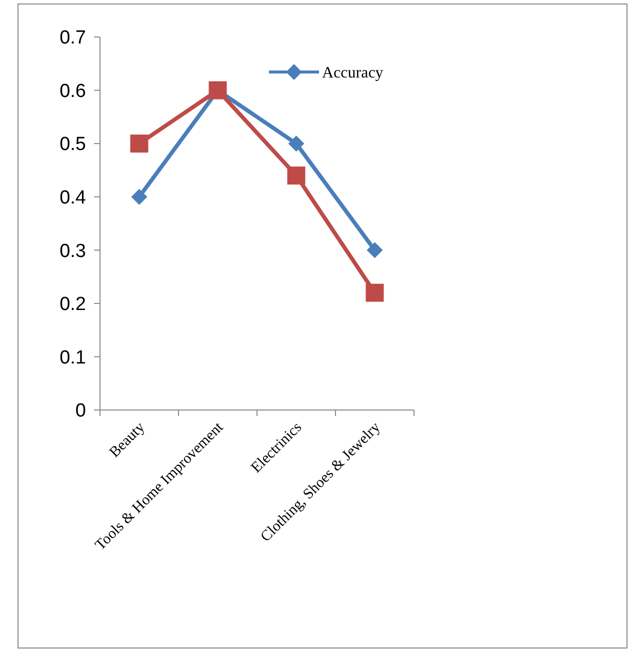 This screenshot has height=651, width=629. What do you see at coordinates (73, 38) in the screenshot?
I see `y-tick-label: 0.7` at bounding box center [73, 38].